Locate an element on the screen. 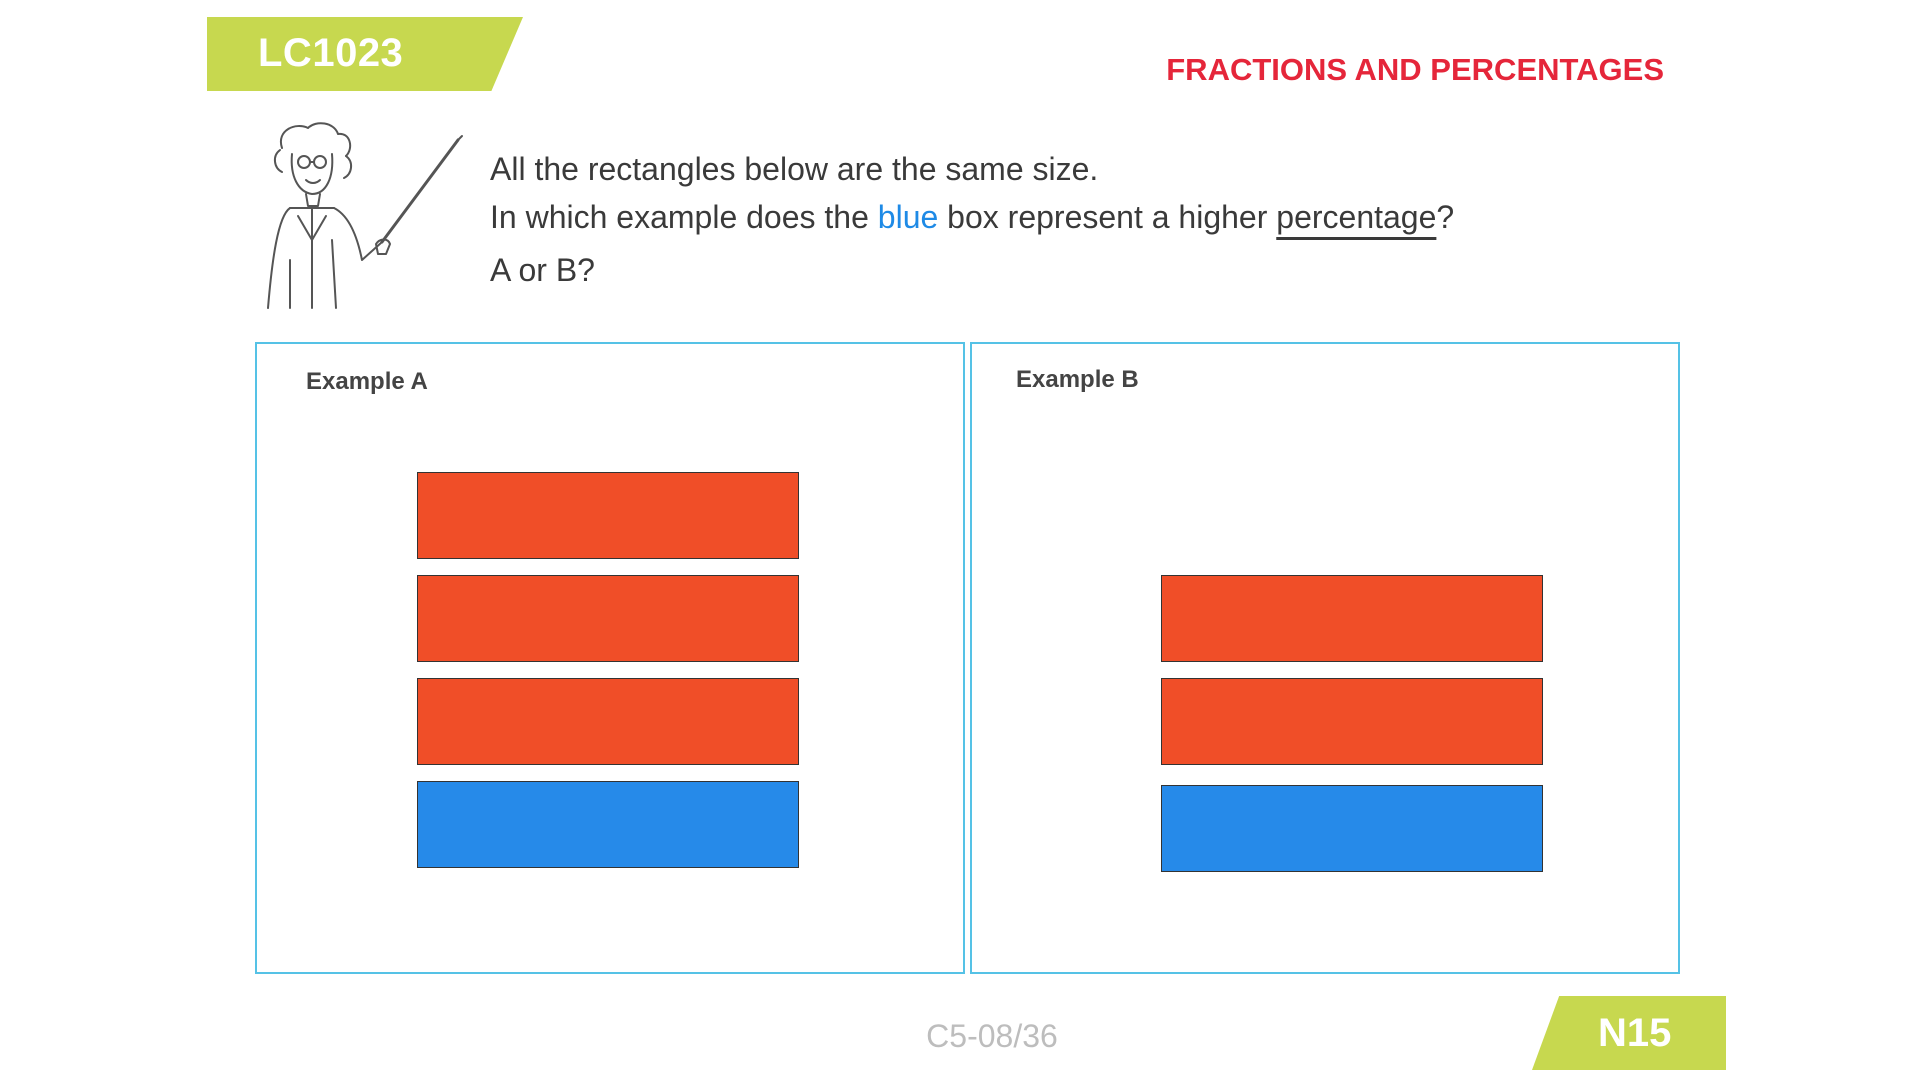 This screenshot has width=1920, height=1080. question-mark: ? is located at coordinates (1445, 217).